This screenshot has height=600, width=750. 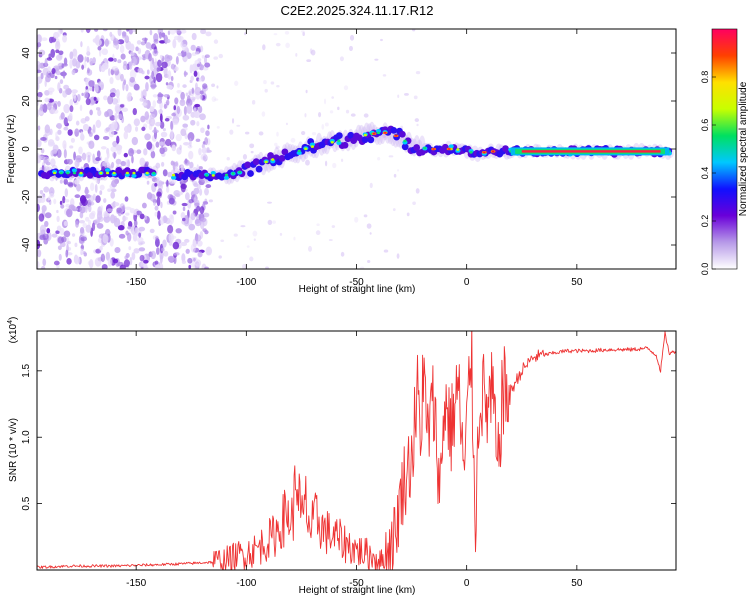 What do you see at coordinates (246, 282) in the screenshot?
I see `x-tick-label: -100` at bounding box center [246, 282].